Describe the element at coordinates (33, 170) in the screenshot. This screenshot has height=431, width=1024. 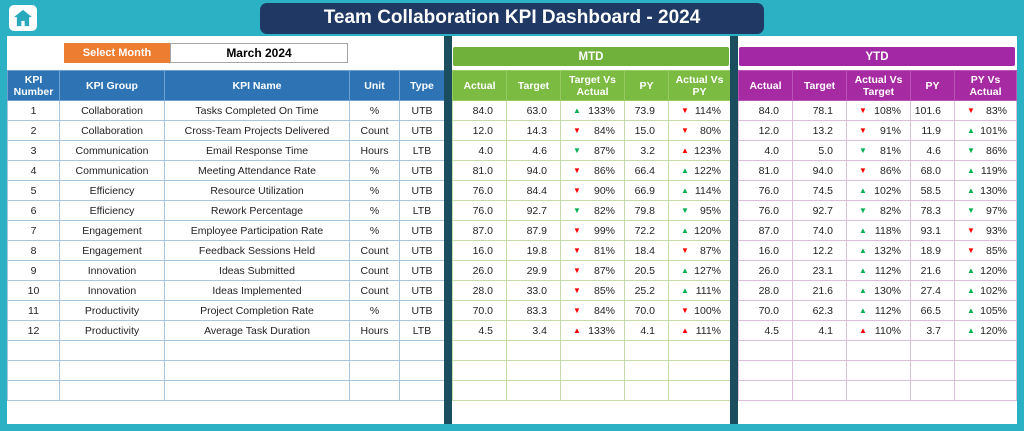
I see `kpi-number: 4` at that location.